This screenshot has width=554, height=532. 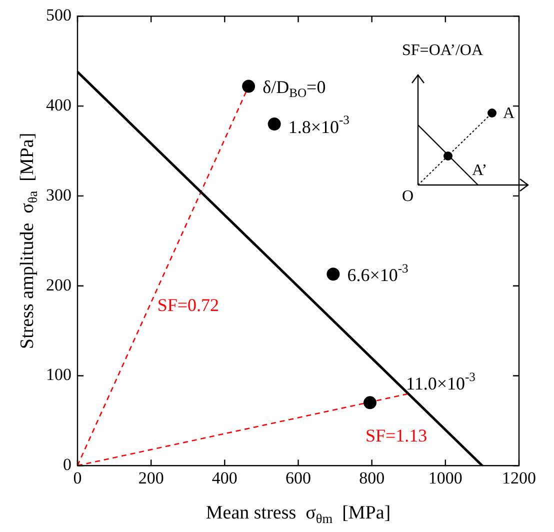 What do you see at coordinates (298, 478) in the screenshot?
I see `x-tick-label: 600` at bounding box center [298, 478].